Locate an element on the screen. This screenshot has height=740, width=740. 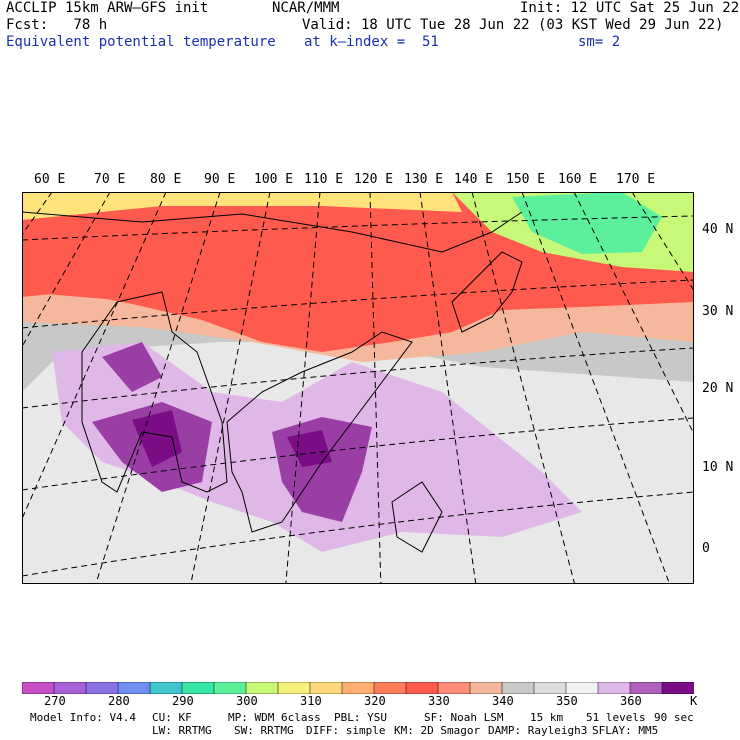
longitude-label: 130 E is located at coordinates (424, 179).